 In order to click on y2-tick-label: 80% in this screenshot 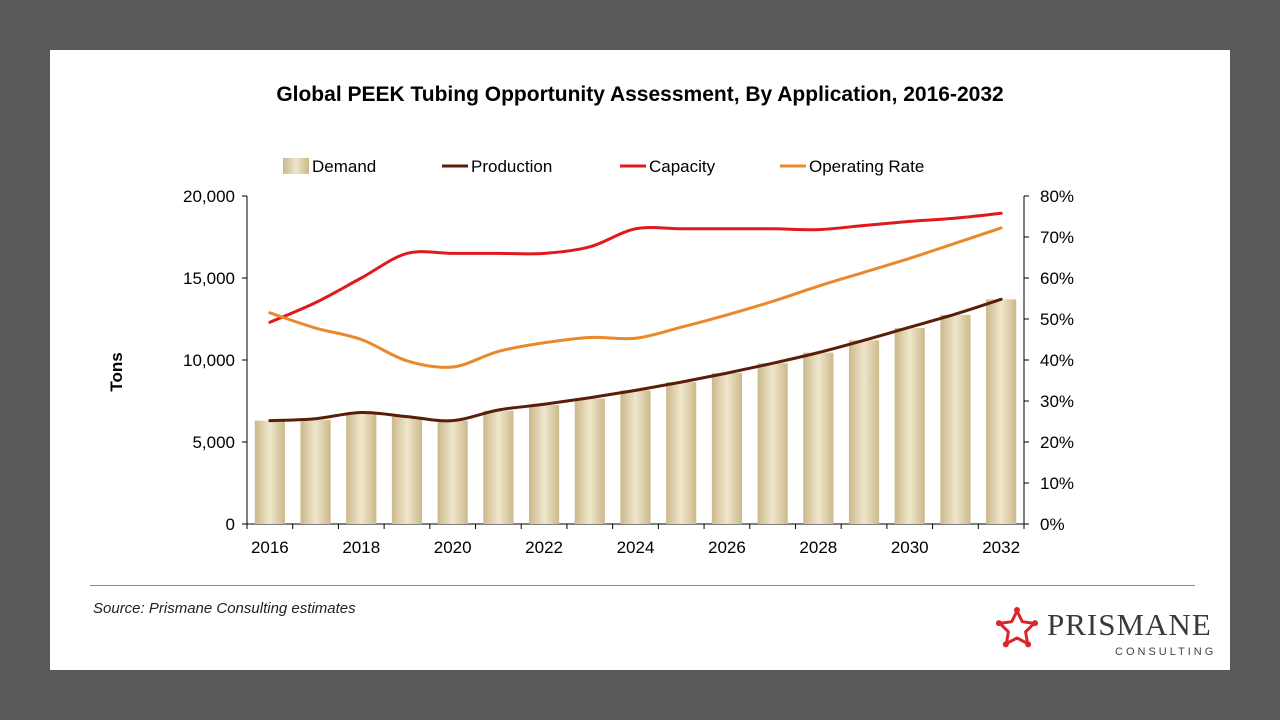, I will do `click(1057, 196)`.